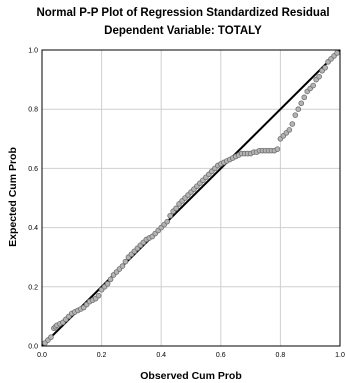 The height and width of the screenshot is (383, 346). I want to click on y-tick-label: 0.0, so click(33, 347).